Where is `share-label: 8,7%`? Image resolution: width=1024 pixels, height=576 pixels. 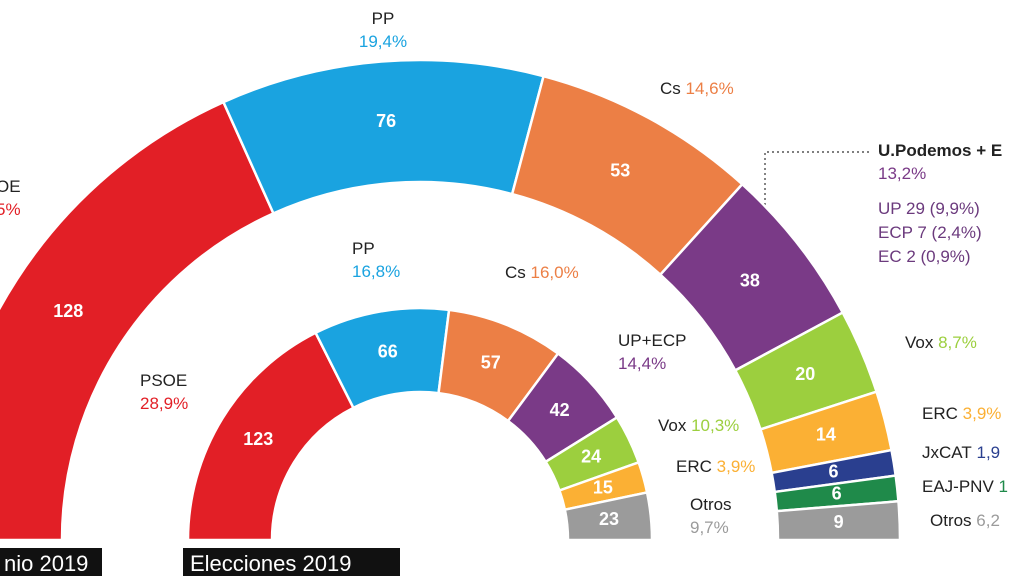 share-label: 8,7% is located at coordinates (957, 342).